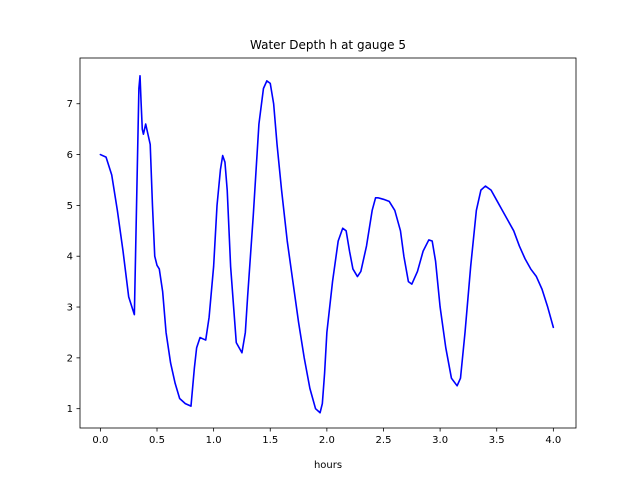 The height and width of the screenshot is (480, 640). I want to click on y-tick-label: 3, so click(70, 308).